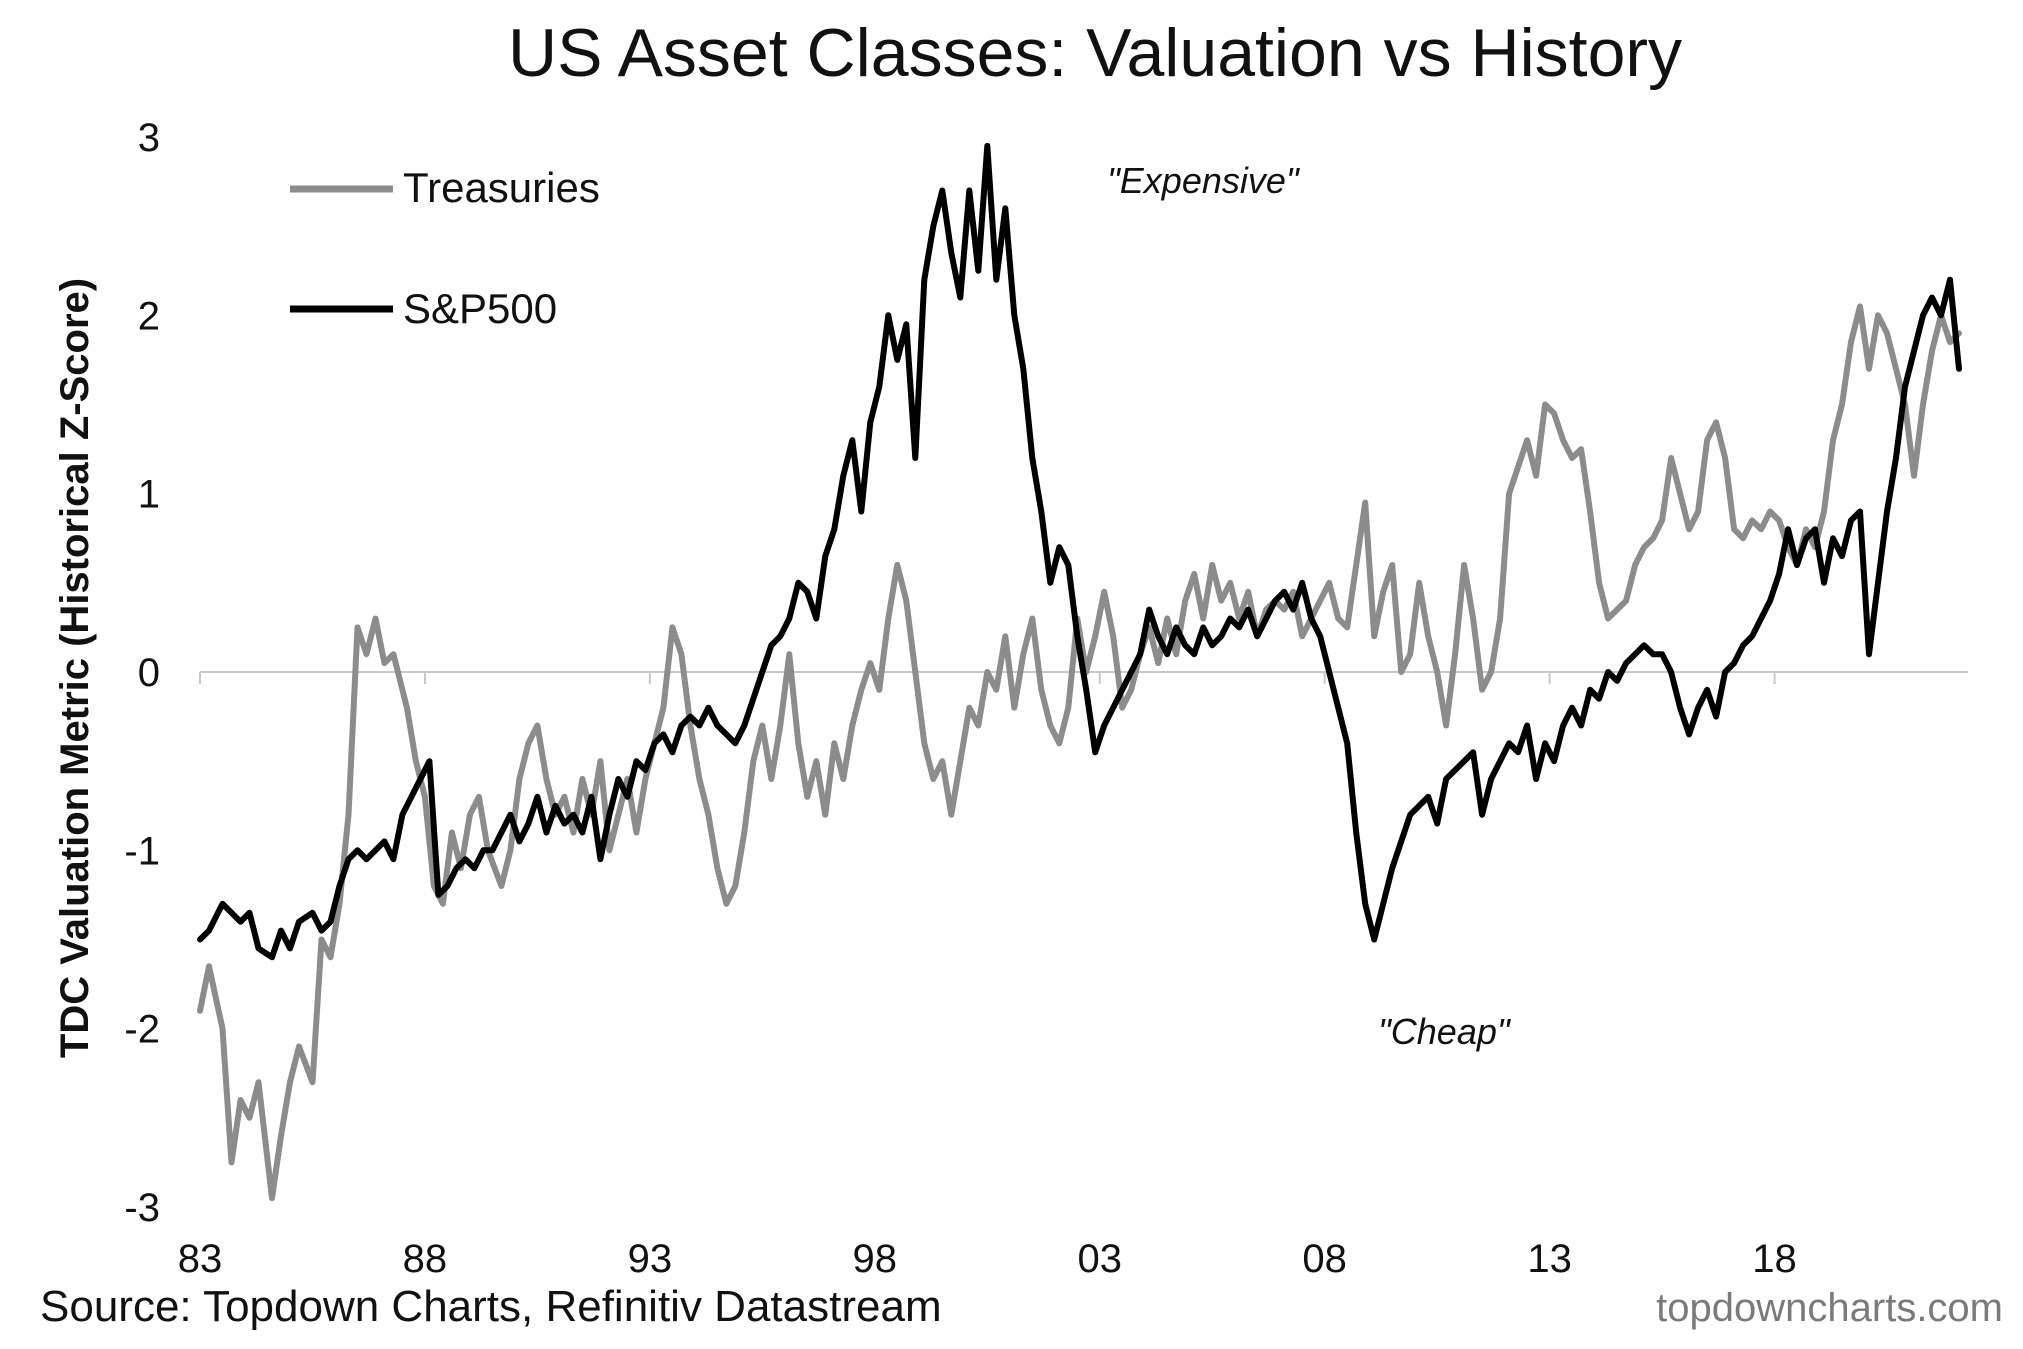 The image size is (2023, 1349). What do you see at coordinates (1099, 1259) in the screenshot?
I see `x-tick-label: 03` at bounding box center [1099, 1259].